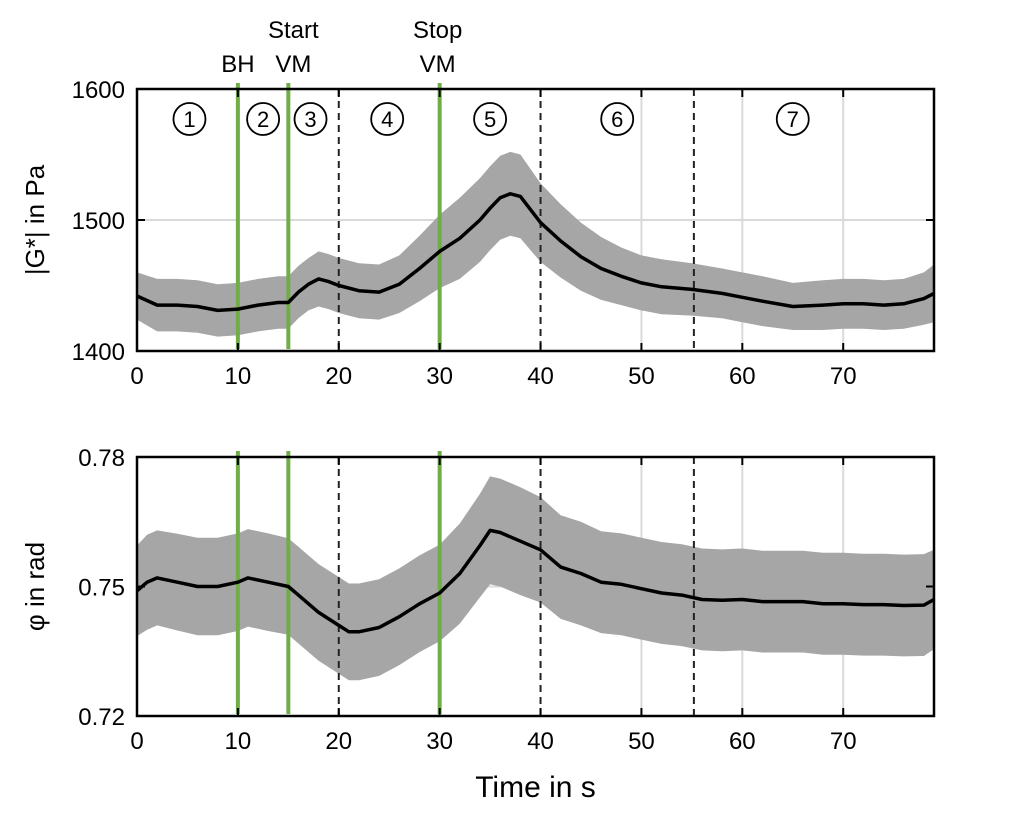  What do you see at coordinates (238, 741) in the screenshot?
I see `bot-x-tick-label: 10` at bounding box center [238, 741].